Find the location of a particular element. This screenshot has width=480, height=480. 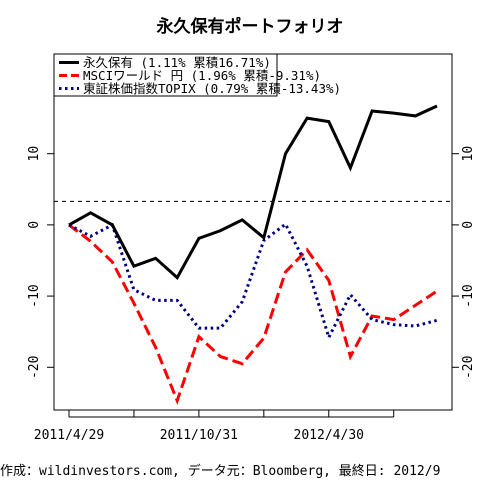

x-tick-label: 2011/4/29 is located at coordinates (69, 435).